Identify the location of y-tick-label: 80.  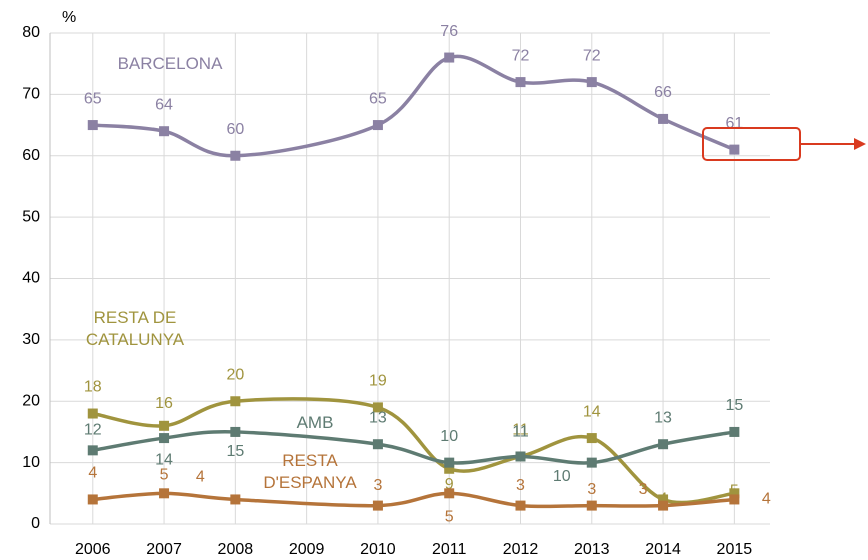
(31, 32).